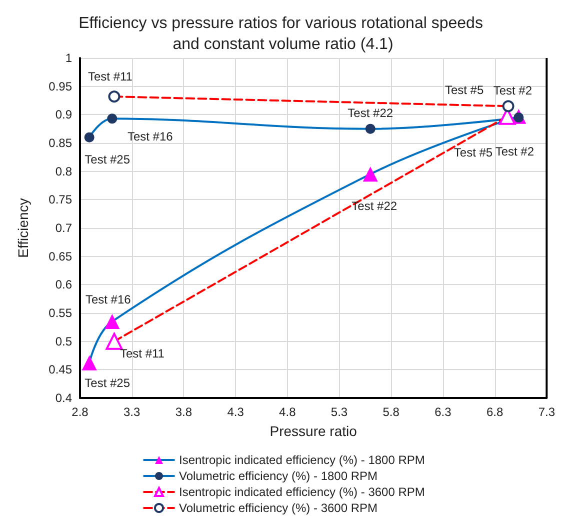 Image resolution: width=566 pixels, height=531 pixels. I want to click on y-tick-label: 0.4, so click(63, 398).